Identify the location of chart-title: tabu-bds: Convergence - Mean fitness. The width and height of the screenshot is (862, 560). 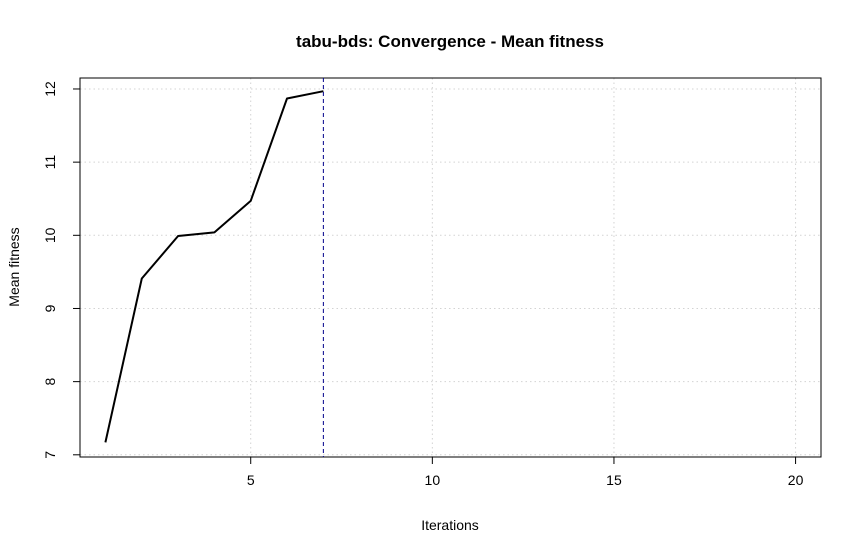
(450, 41).